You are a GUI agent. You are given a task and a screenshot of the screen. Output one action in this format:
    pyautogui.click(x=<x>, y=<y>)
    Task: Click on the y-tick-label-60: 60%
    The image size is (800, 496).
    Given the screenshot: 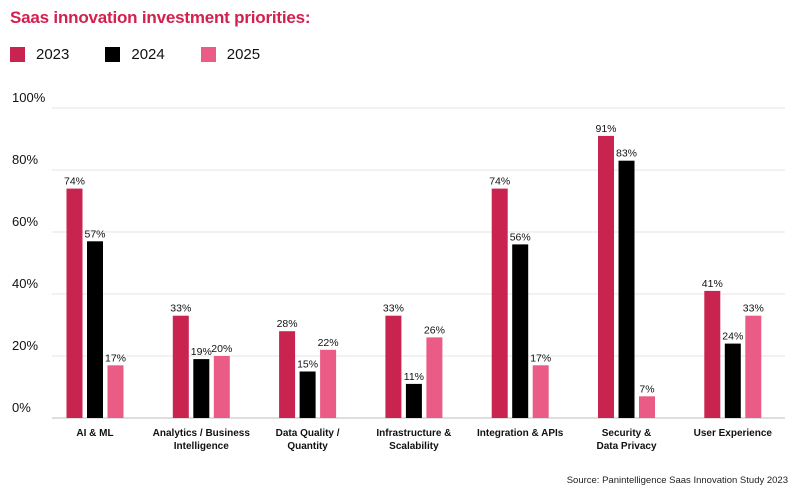 What is the action you would take?
    pyautogui.click(x=25, y=221)
    